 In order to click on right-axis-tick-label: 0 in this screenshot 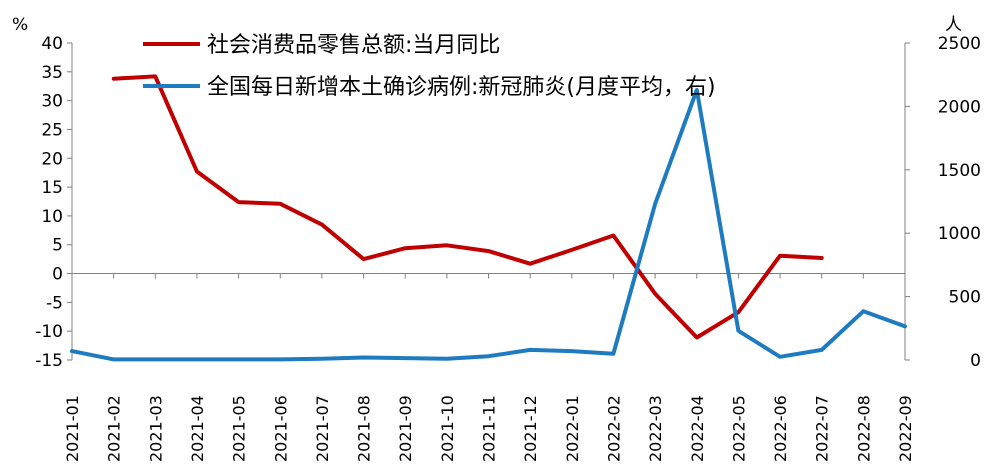, I will do `click(975, 361)`.